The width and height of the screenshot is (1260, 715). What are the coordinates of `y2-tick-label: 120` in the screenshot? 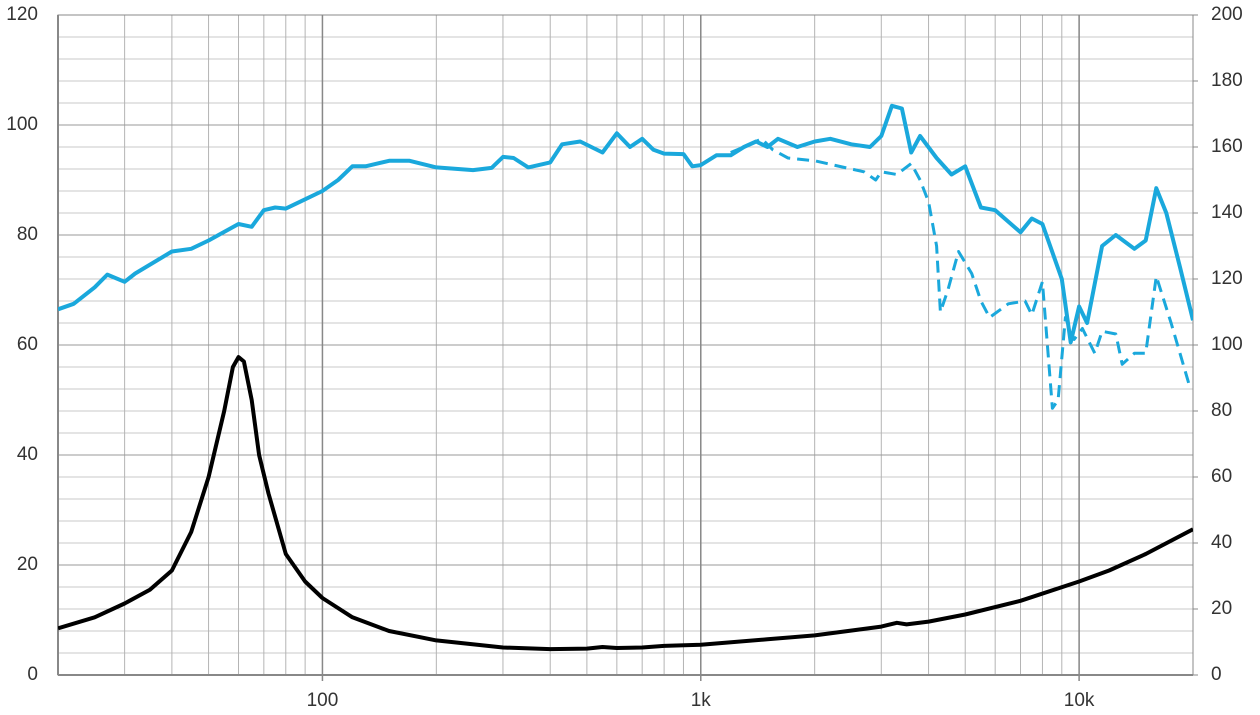 It's located at (1227, 278).